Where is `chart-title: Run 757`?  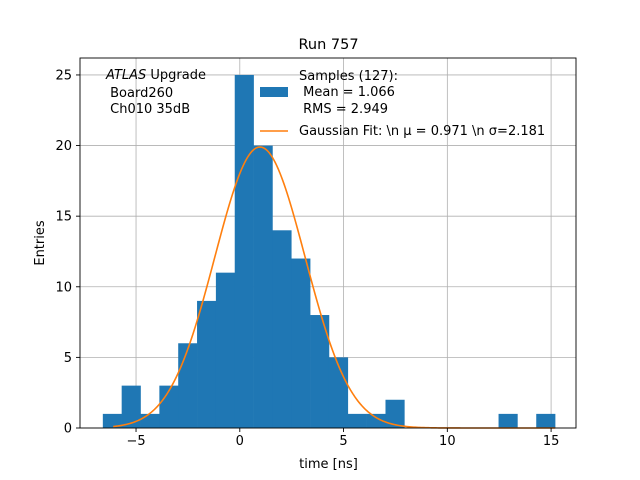
chart-title: Run 757 is located at coordinates (328, 45).